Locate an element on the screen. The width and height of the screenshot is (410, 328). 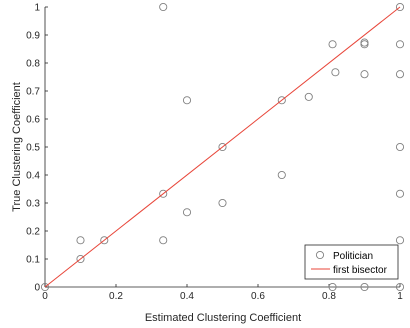
y-tick-label: 0.7 is located at coordinates (33, 92).